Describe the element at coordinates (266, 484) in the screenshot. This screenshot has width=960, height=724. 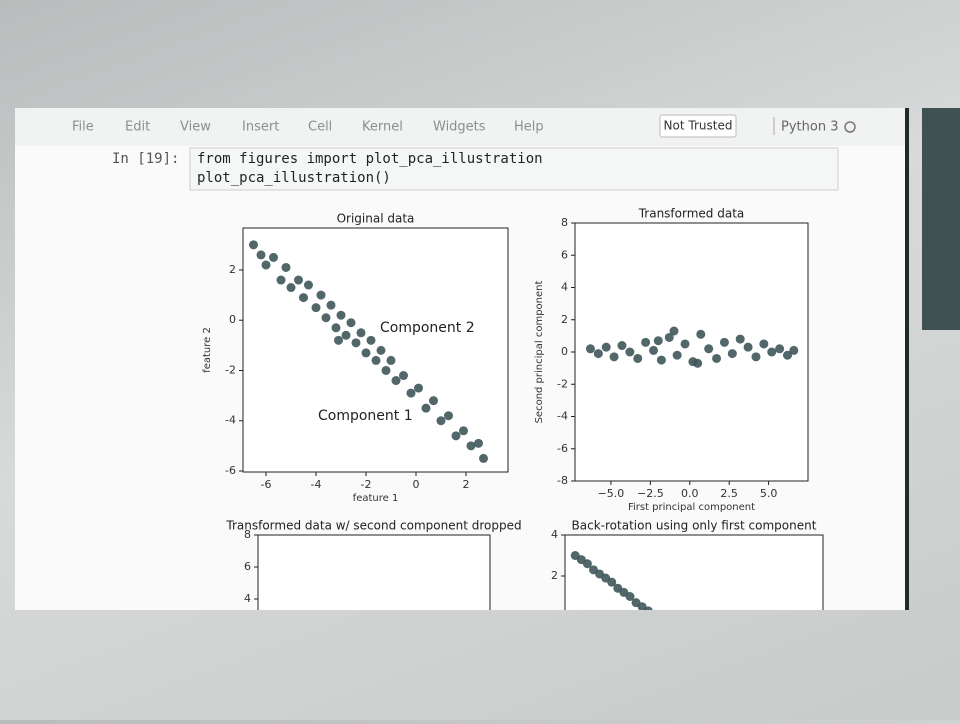
I see `x-tick-label: -6` at that location.